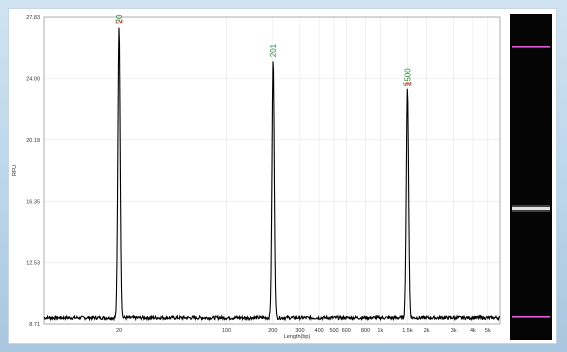 The height and width of the screenshot is (352, 567). Describe the element at coordinates (365, 331) in the screenshot. I see `x-tick-label: 800` at that location.